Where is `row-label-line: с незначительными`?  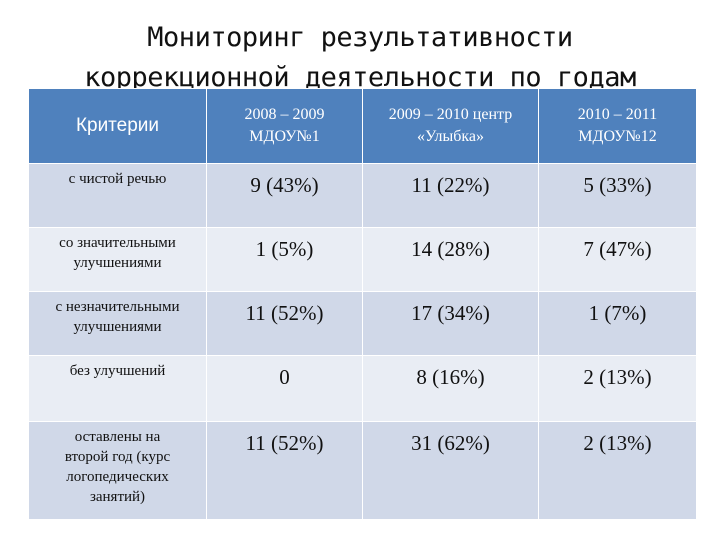
row-label-line: с незначительными is located at coordinates (117, 307).